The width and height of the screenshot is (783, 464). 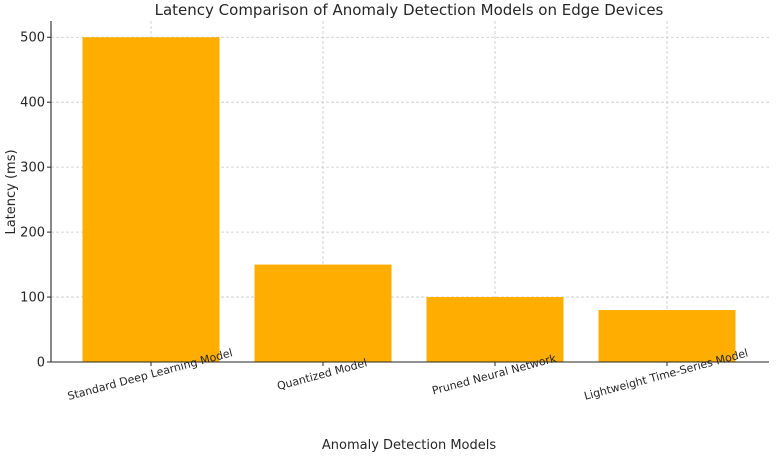 I want to click on y-axis-label: Latency (ms), so click(x=11, y=191).